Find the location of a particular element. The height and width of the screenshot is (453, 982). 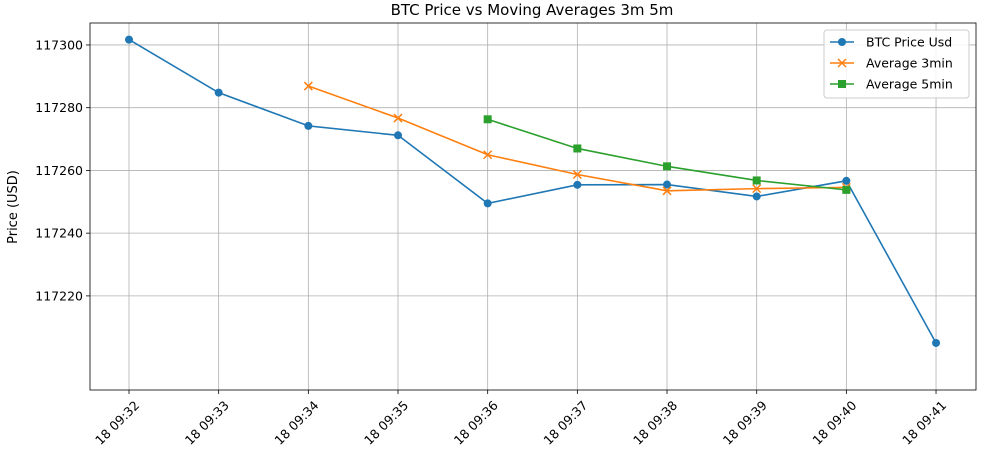

chart-title: BTC Price vs Moving Averages 3m 5m is located at coordinates (532, 10).